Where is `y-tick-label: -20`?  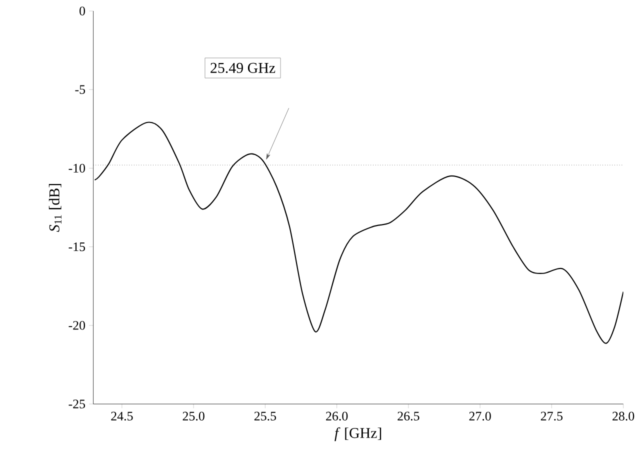 y-tick-label: -20 is located at coordinates (77, 325).